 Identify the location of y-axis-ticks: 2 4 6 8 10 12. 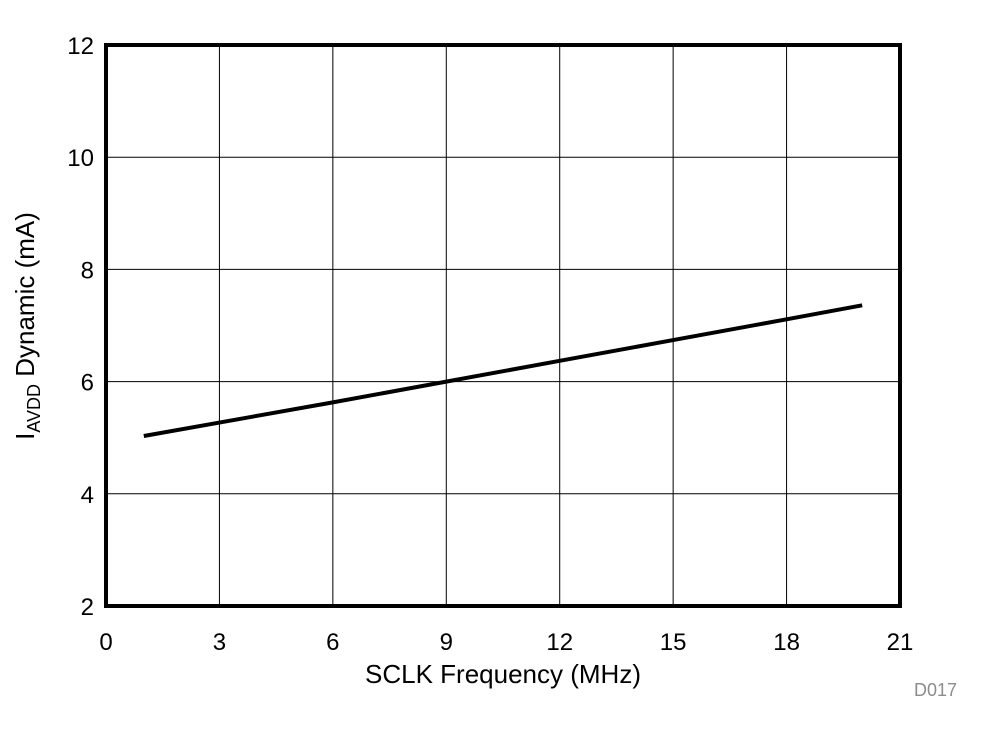
(80, 327).